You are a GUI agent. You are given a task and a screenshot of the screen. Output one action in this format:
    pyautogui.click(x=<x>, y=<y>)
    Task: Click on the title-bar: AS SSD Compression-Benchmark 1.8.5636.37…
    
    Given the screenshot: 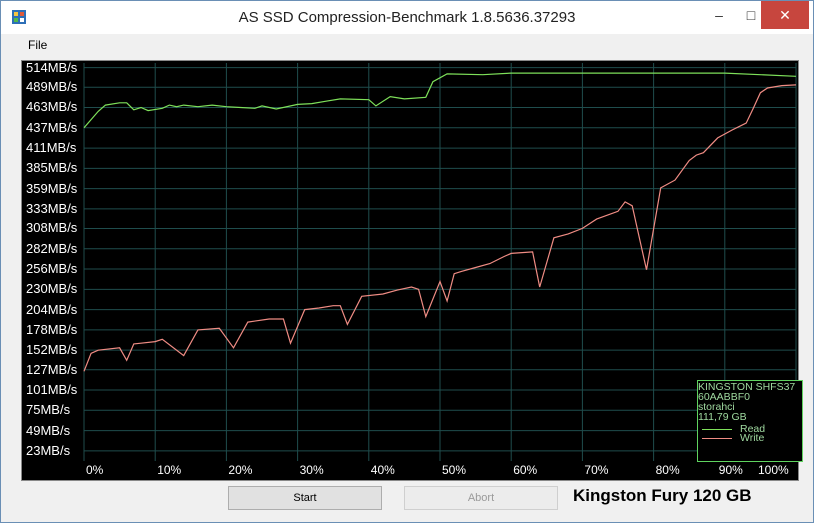 What is the action you would take?
    pyautogui.click(x=407, y=17)
    